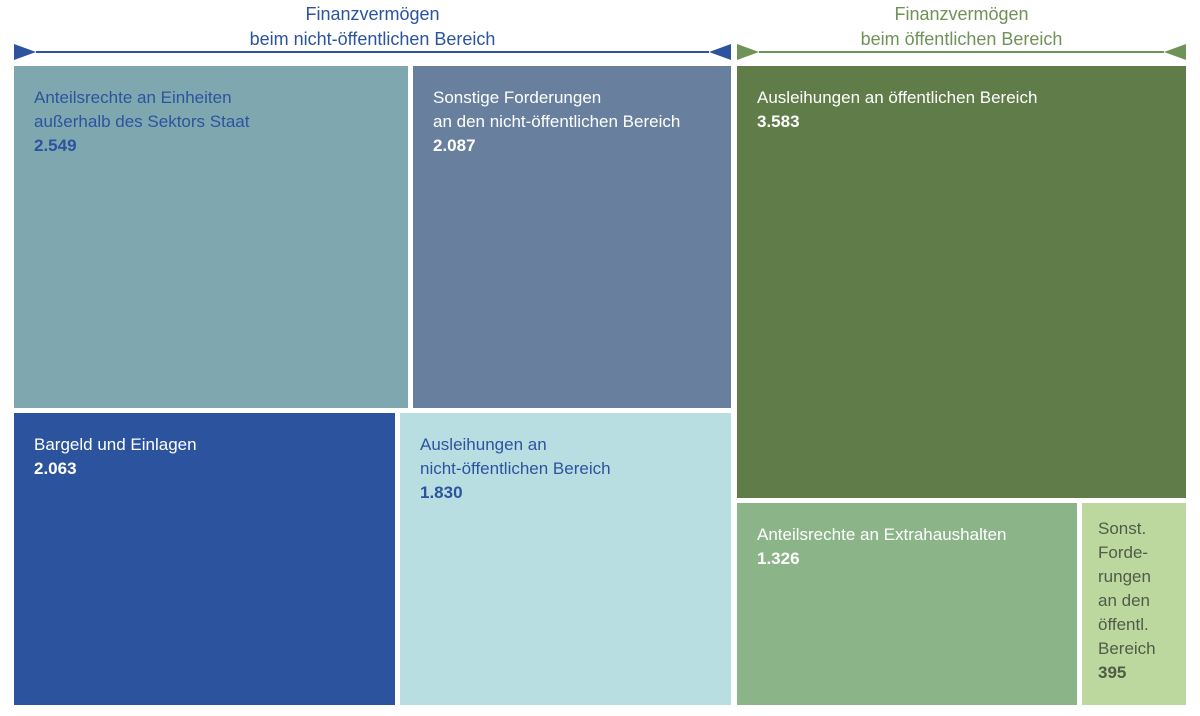 This screenshot has width=1200, height=716. I want to click on span-arrow-nonpublic, so click(372, 52).